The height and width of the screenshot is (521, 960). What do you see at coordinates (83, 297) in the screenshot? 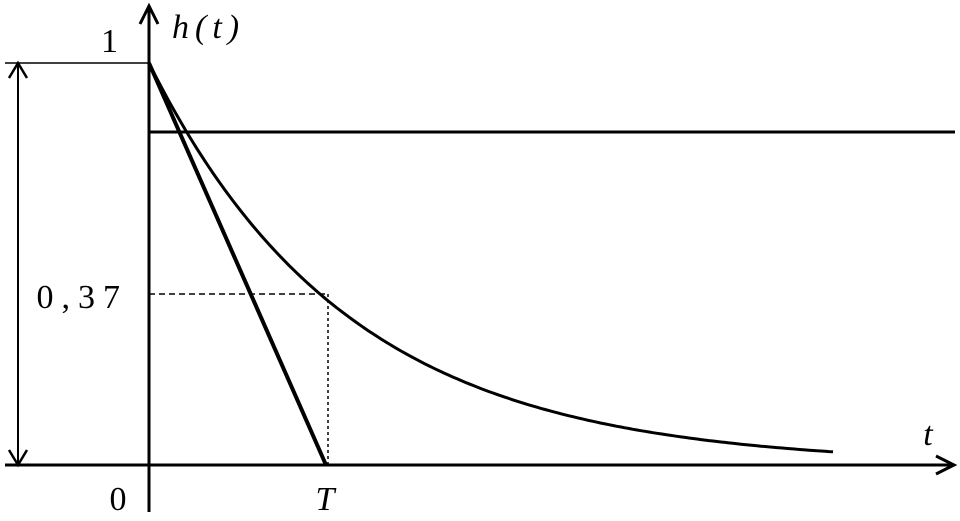
I see `label-level: 0,37` at bounding box center [83, 297].